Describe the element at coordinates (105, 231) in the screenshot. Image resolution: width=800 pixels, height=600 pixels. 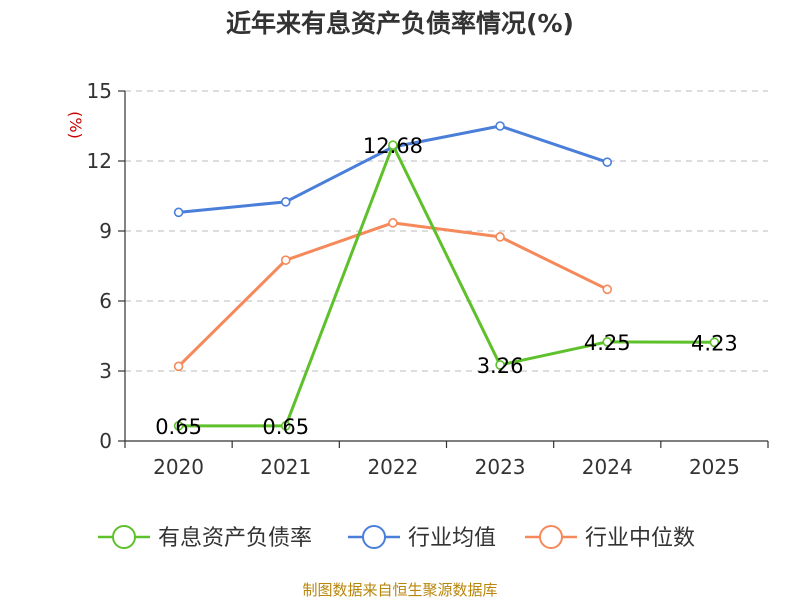
I see `y-tick-label: 9` at that location.